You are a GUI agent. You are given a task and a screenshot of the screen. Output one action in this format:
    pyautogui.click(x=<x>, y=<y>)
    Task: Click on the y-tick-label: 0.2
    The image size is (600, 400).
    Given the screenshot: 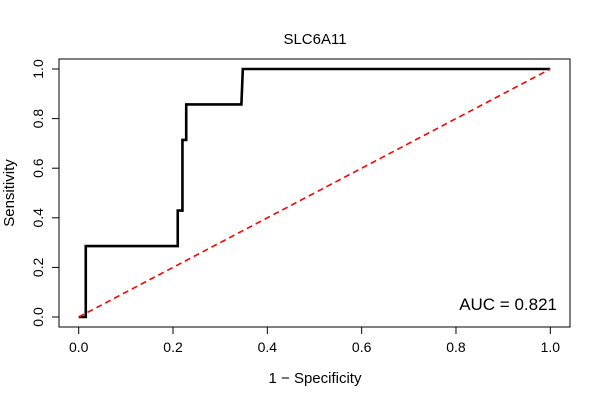 What is the action you would take?
    pyautogui.click(x=38, y=267)
    